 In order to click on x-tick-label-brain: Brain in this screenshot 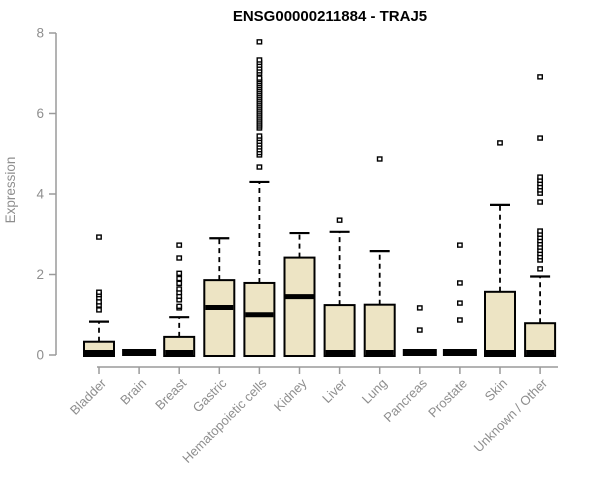, I will do `click(133, 392)`.